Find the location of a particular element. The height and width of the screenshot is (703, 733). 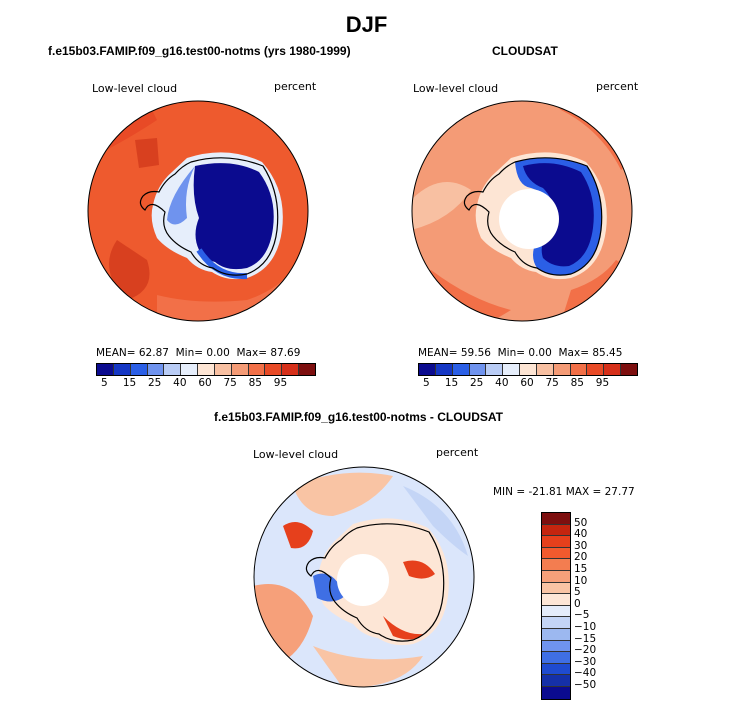

panel2-colorbar is located at coordinates (528, 369).